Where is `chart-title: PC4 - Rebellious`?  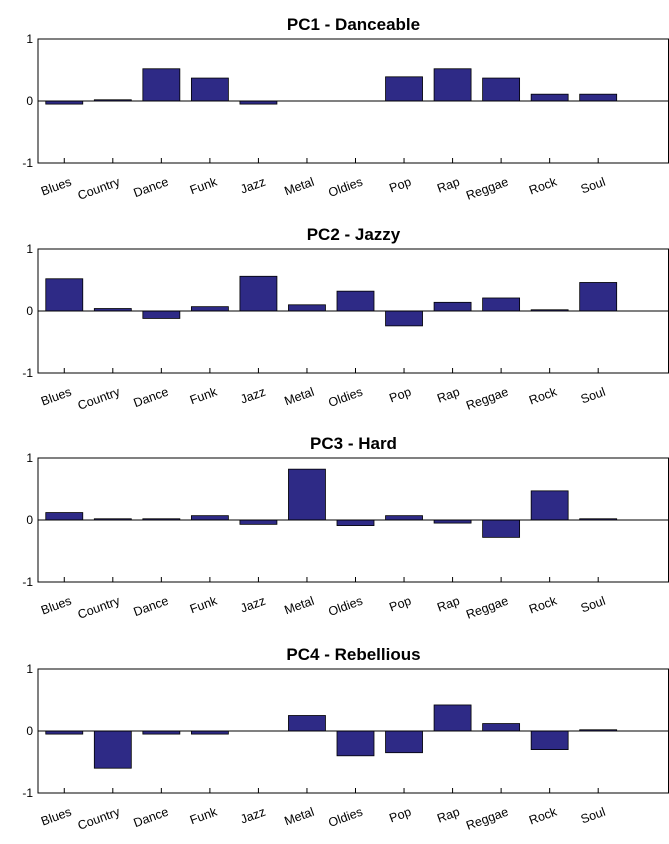 chart-title: PC4 - Rebellious is located at coordinates (353, 654).